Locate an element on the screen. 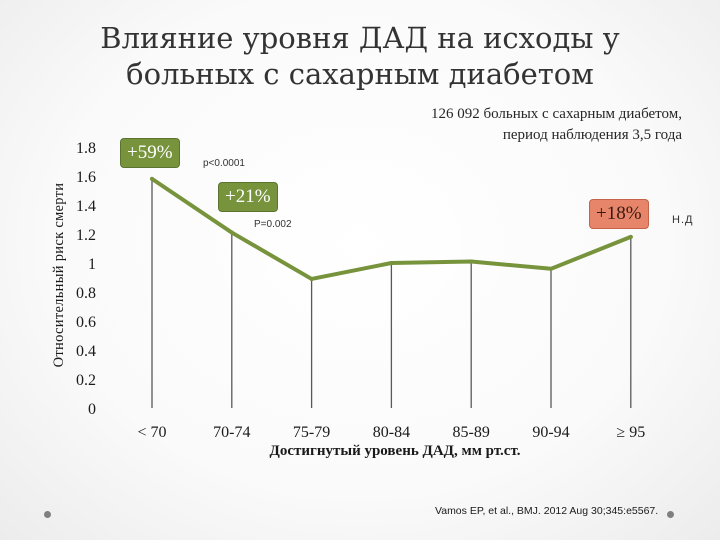  study-line-1: 126 092 больных с сахарным диабетом, is located at coordinates (556, 114).